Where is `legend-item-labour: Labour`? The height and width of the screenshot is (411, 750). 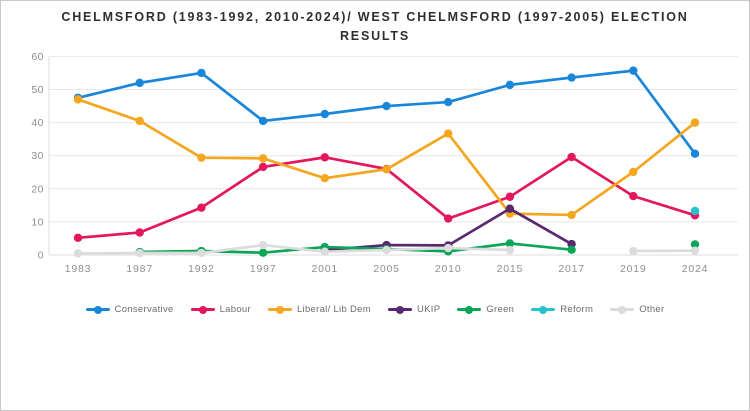 legend-item-labour: Labour is located at coordinates (220, 309).